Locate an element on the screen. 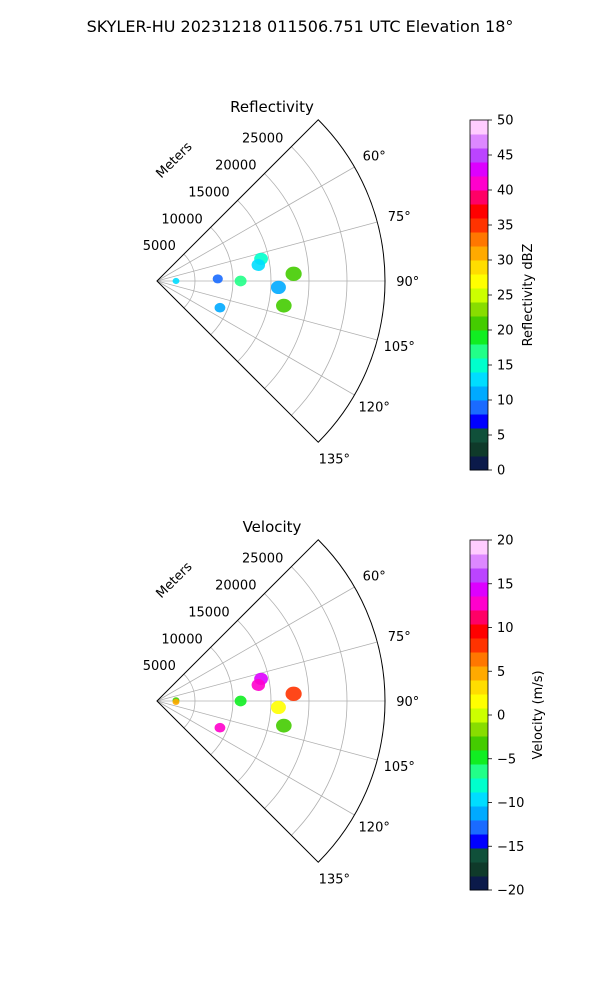 The image size is (600, 1000). angle-tick-label: 75° is located at coordinates (399, 637).